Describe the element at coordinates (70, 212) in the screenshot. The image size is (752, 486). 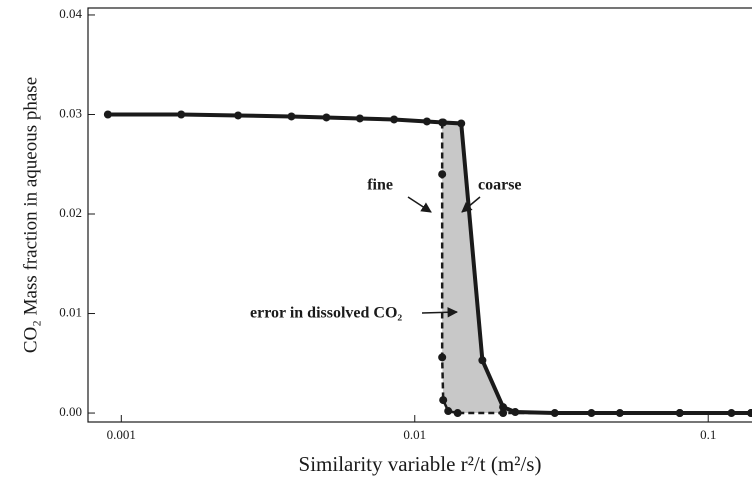
I see `y-tick-label: 0.02` at that location.